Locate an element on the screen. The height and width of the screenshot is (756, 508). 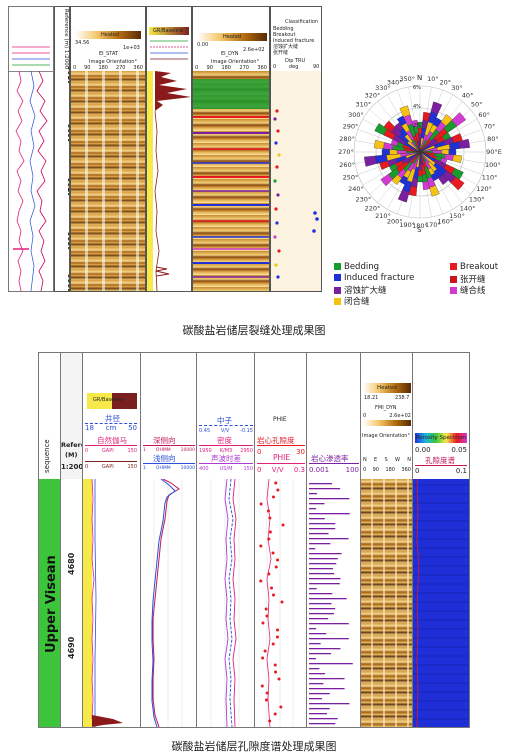
spectrum-min2: 0 is located at coordinates (417, 471).